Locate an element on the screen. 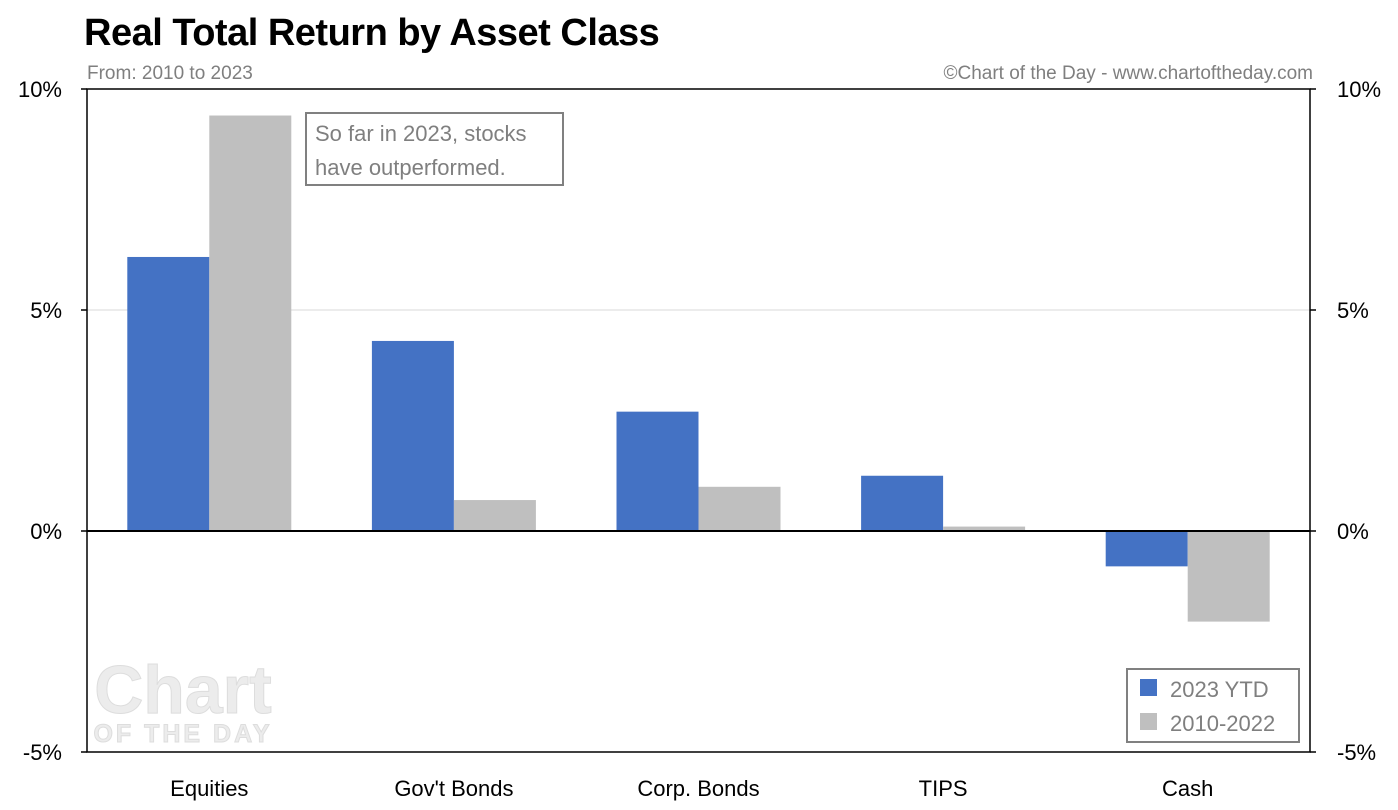  watermark-logo-subtext: OF THE DAY is located at coordinates (182, 734).